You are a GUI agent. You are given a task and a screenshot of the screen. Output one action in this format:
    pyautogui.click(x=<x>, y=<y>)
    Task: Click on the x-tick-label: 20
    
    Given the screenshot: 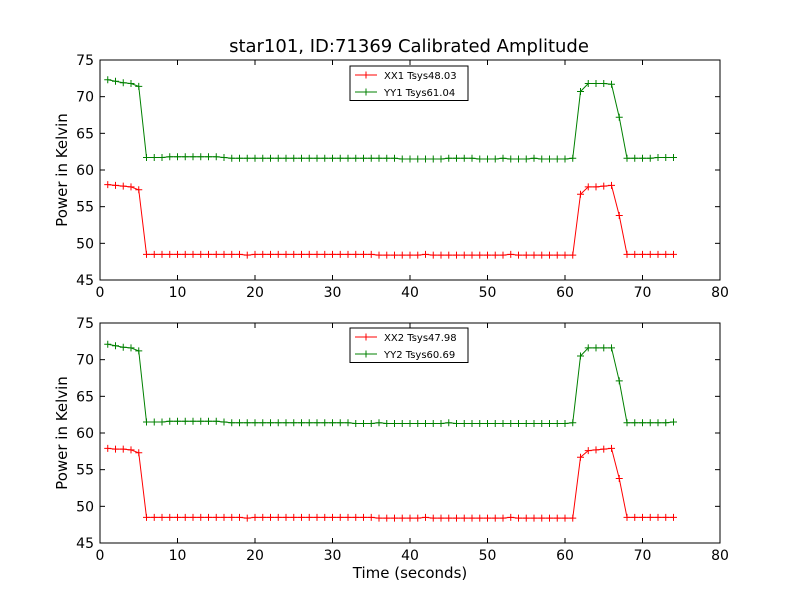 What is the action you would take?
    pyautogui.click(x=255, y=556)
    